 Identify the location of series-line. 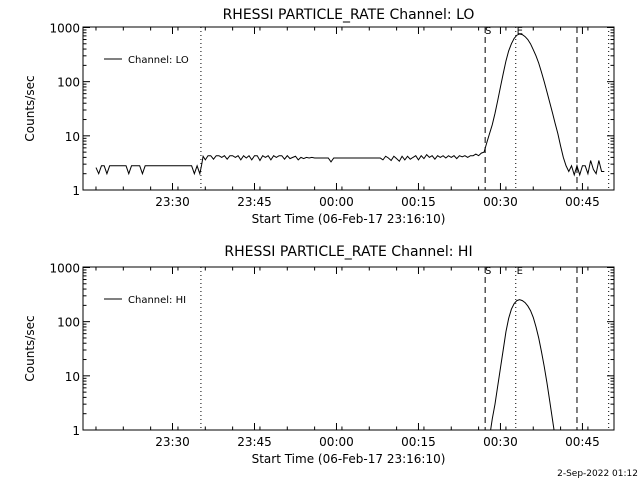
(522, 364).